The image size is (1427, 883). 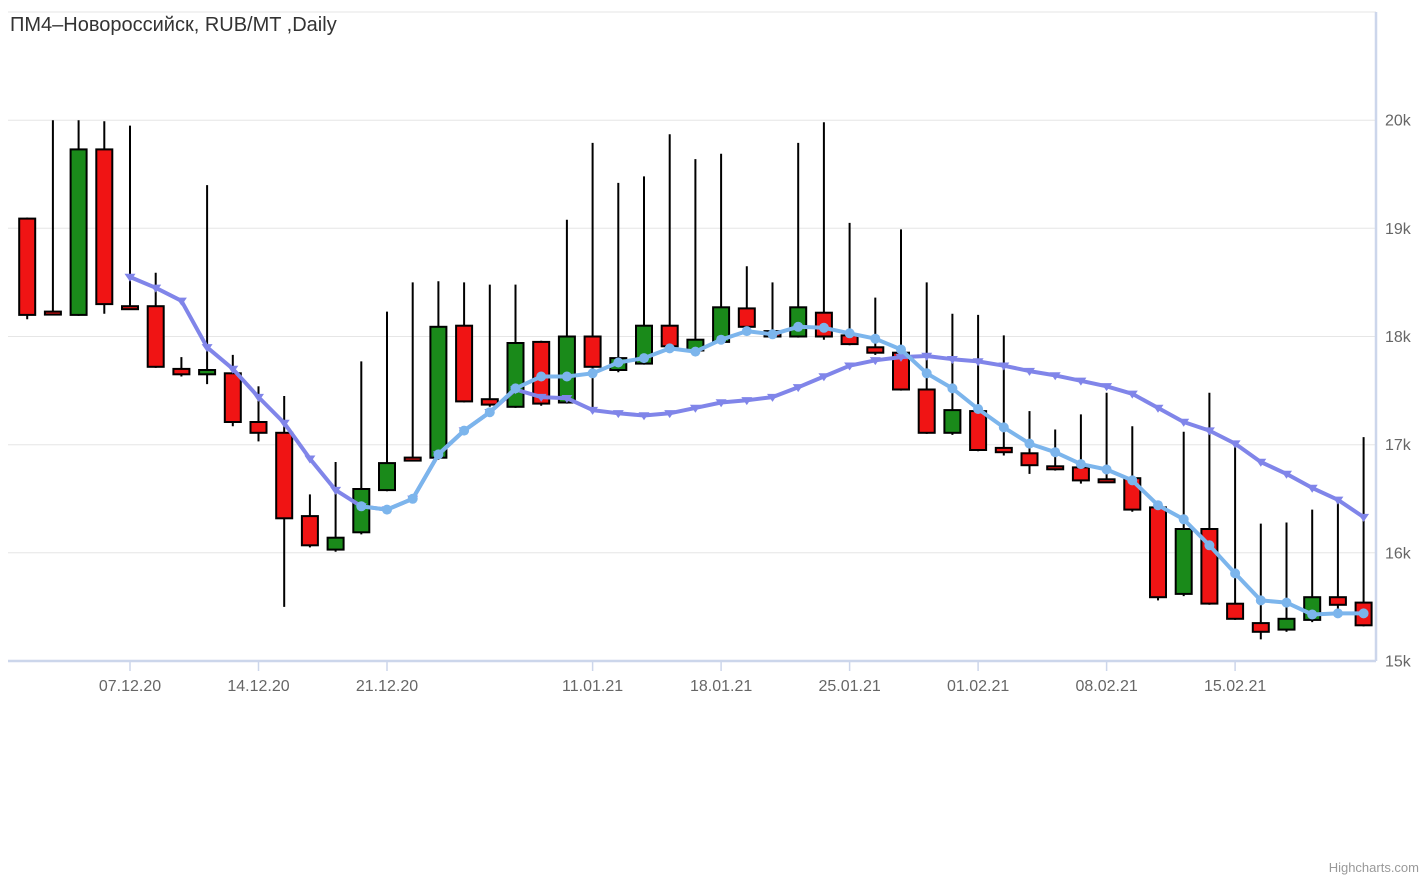 I want to click on candle-04.12.20, so click(x=104, y=217).